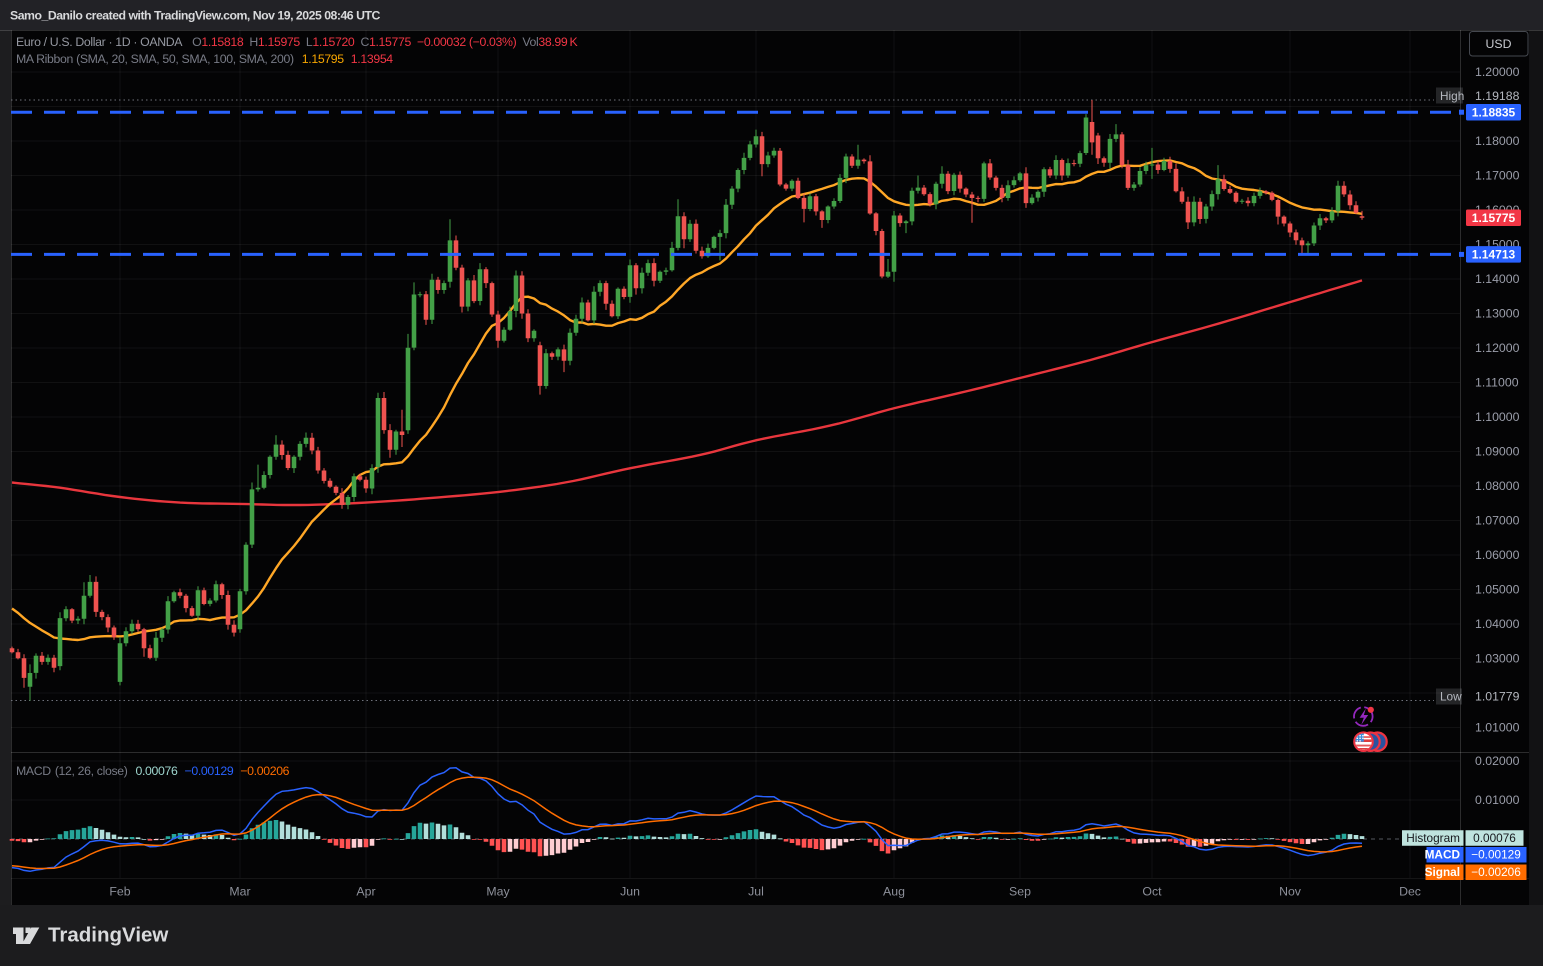 The image size is (1543, 966). I want to click on svg-text: 1.18835, so click(1494, 112).